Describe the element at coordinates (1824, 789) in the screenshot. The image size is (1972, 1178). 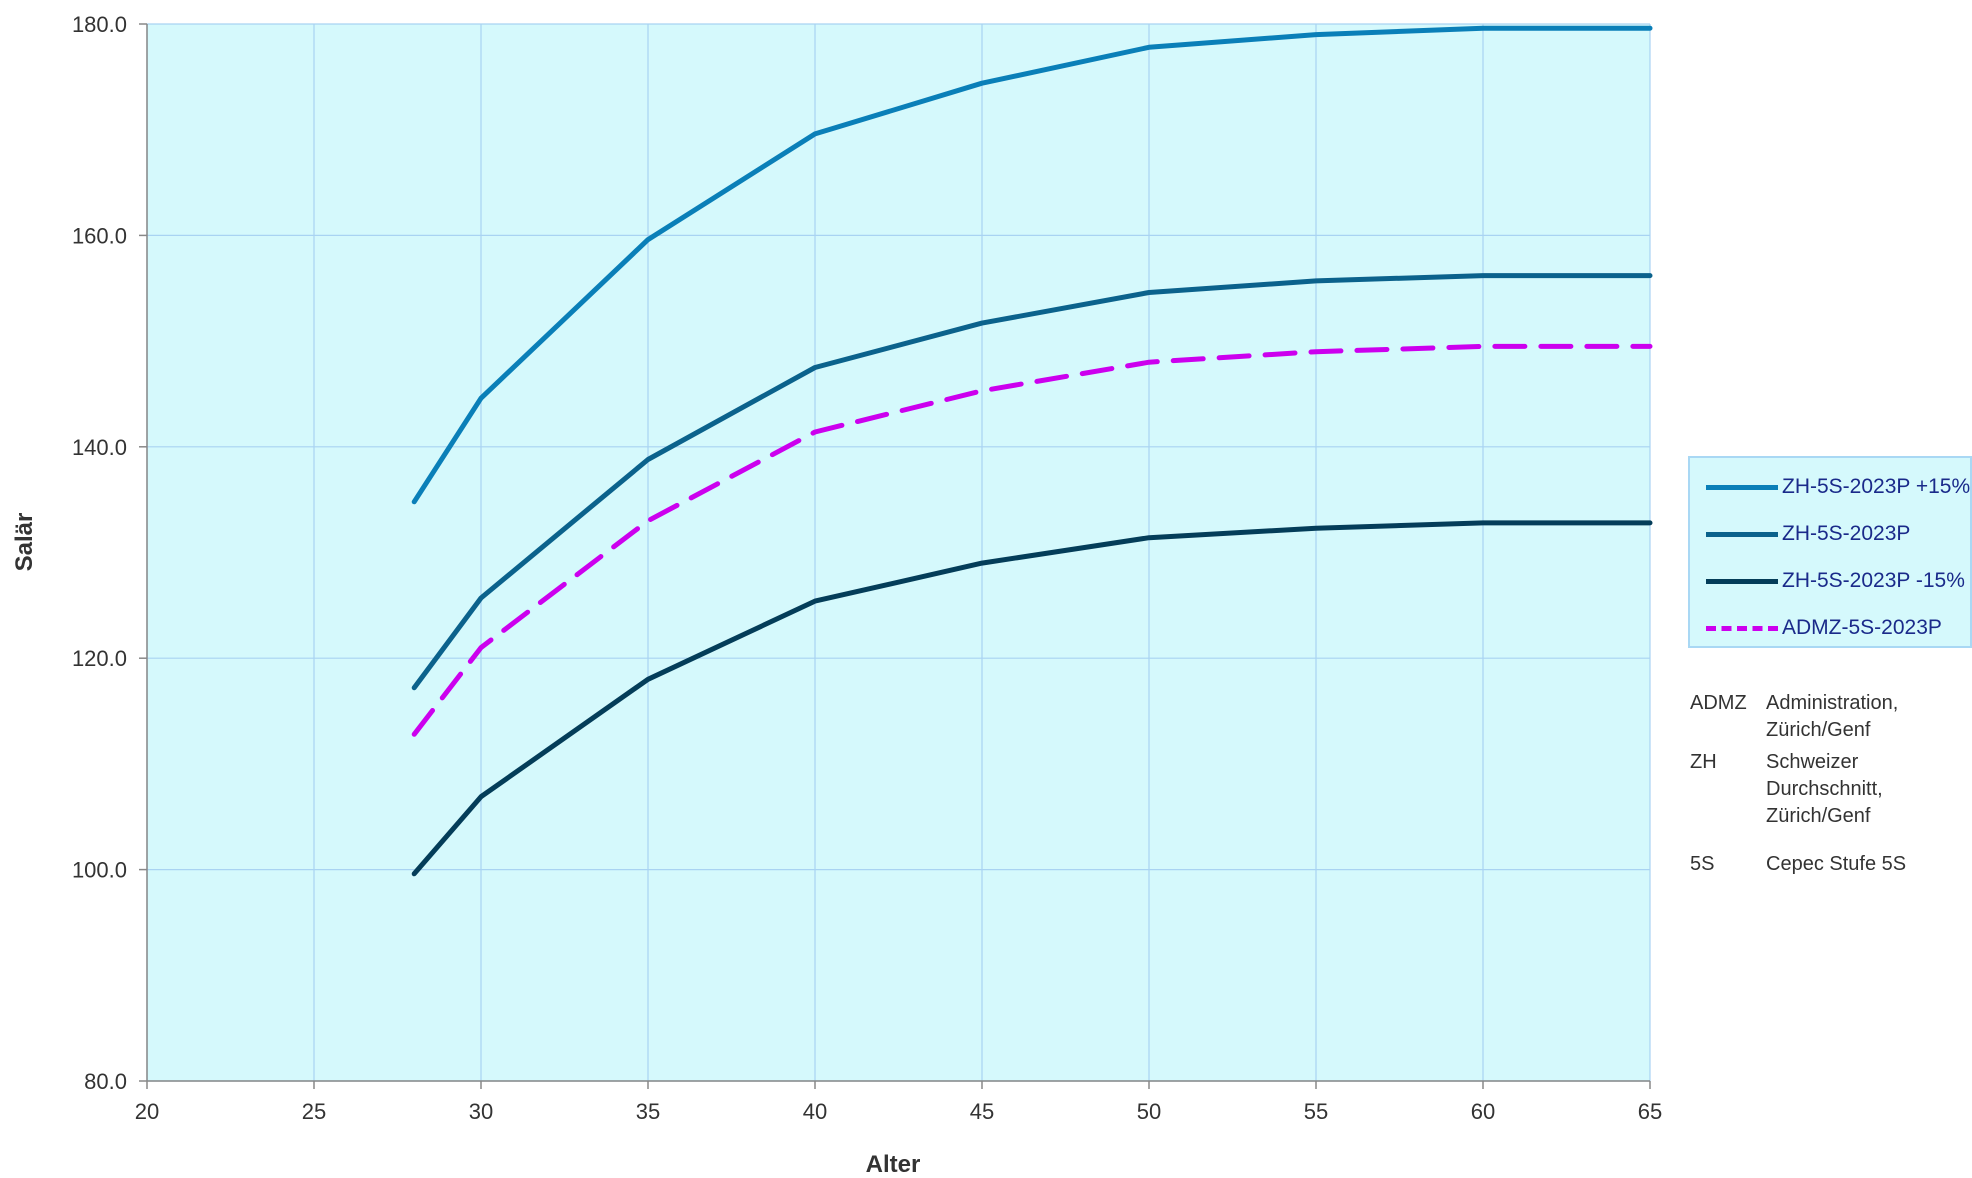
I see `glossary-desc: Schweizer Durchschnitt, Zürich/Genf` at that location.